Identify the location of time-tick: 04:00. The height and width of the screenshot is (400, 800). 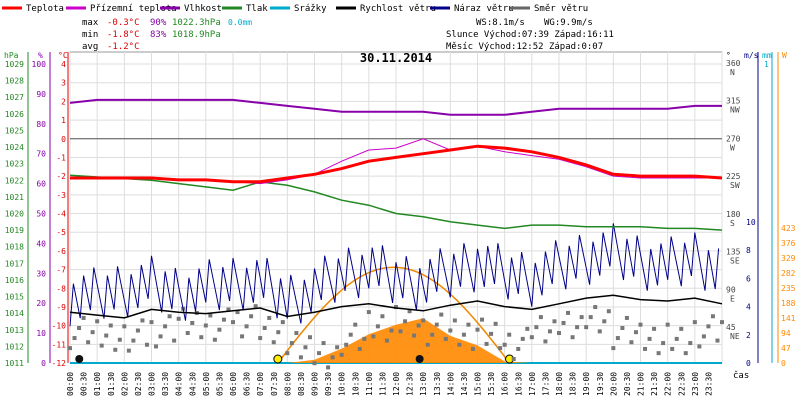
(179, 384).